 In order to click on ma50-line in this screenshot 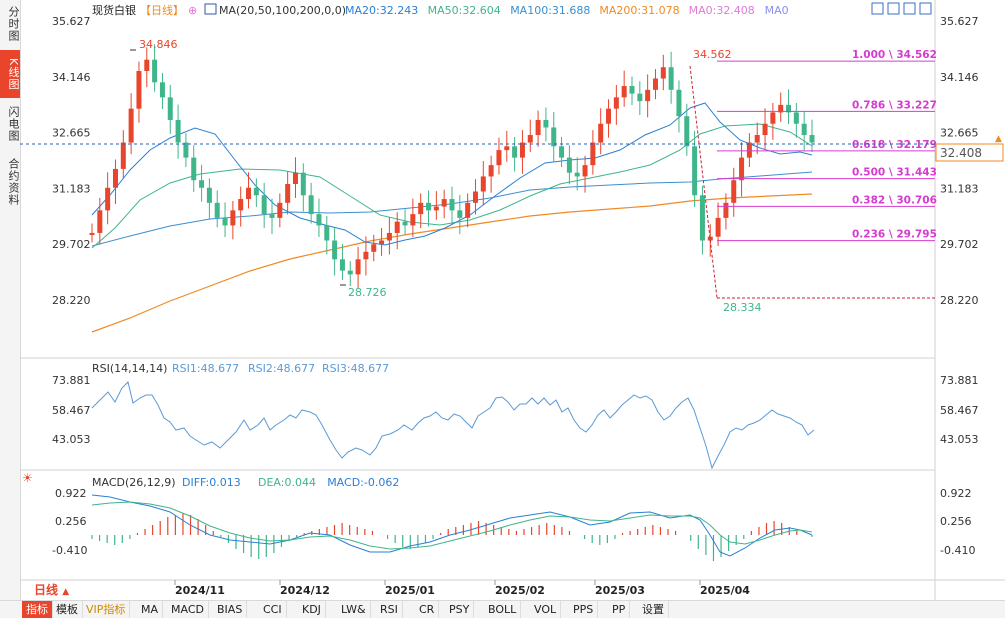, I will do `click(452, 186)`.